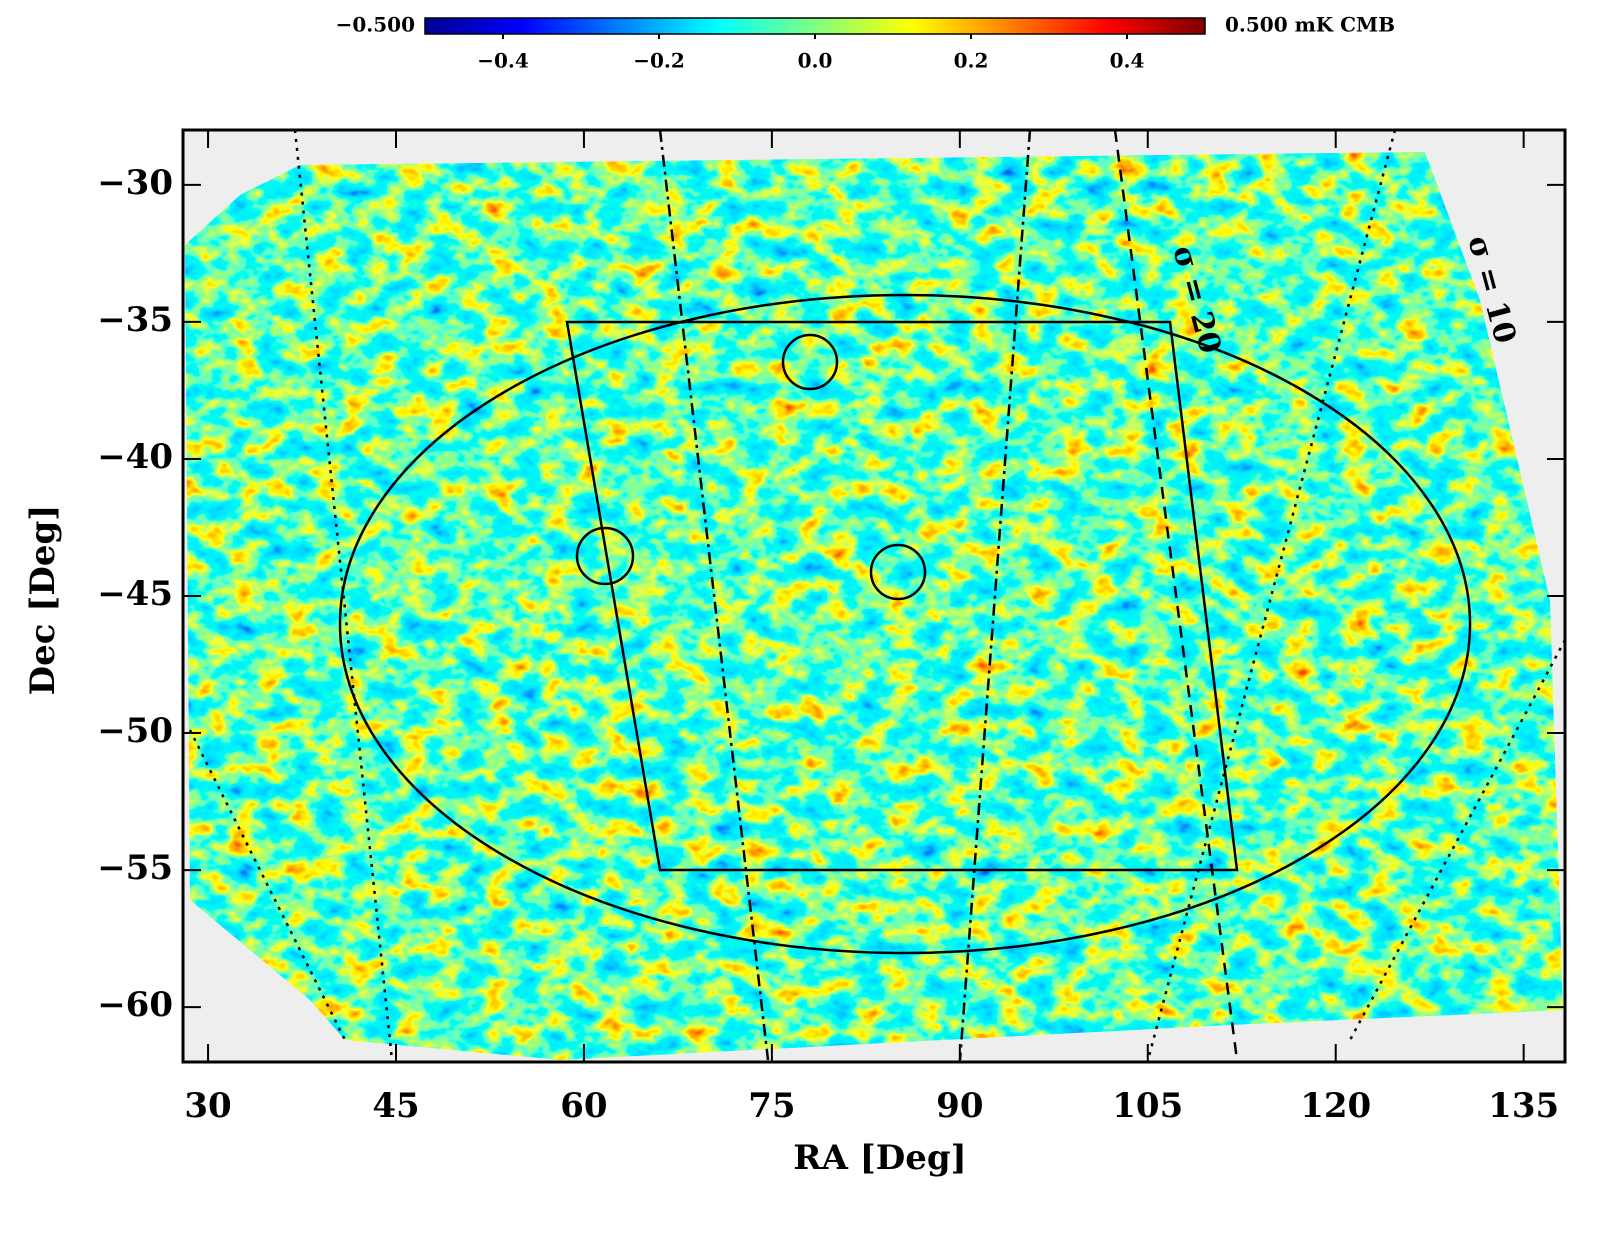  I want to click on colorbar-min-label: −0.500, so click(375, 25).